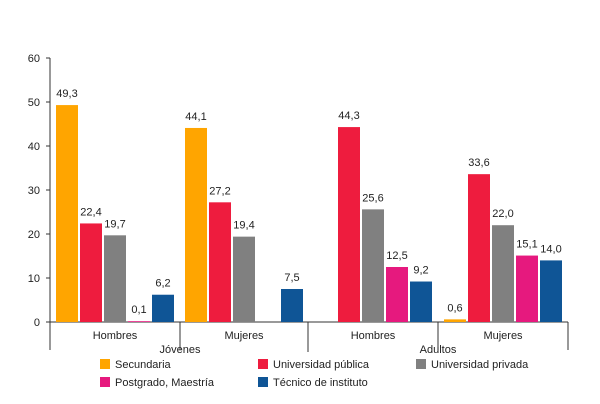 The height and width of the screenshot is (404, 600). What do you see at coordinates (162, 284) in the screenshot?
I see `data-label: 6,2` at bounding box center [162, 284].